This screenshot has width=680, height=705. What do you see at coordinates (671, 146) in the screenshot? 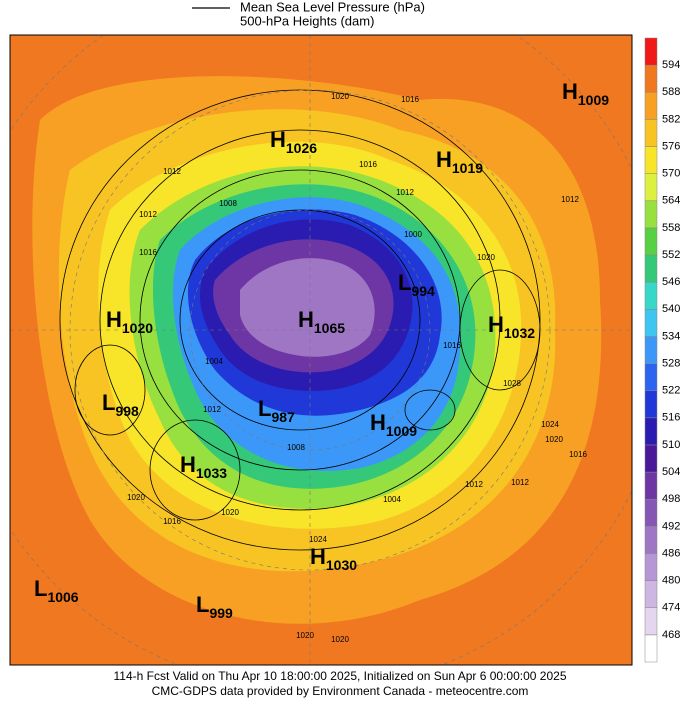
I see `colorbar-label: 576` at bounding box center [671, 146].